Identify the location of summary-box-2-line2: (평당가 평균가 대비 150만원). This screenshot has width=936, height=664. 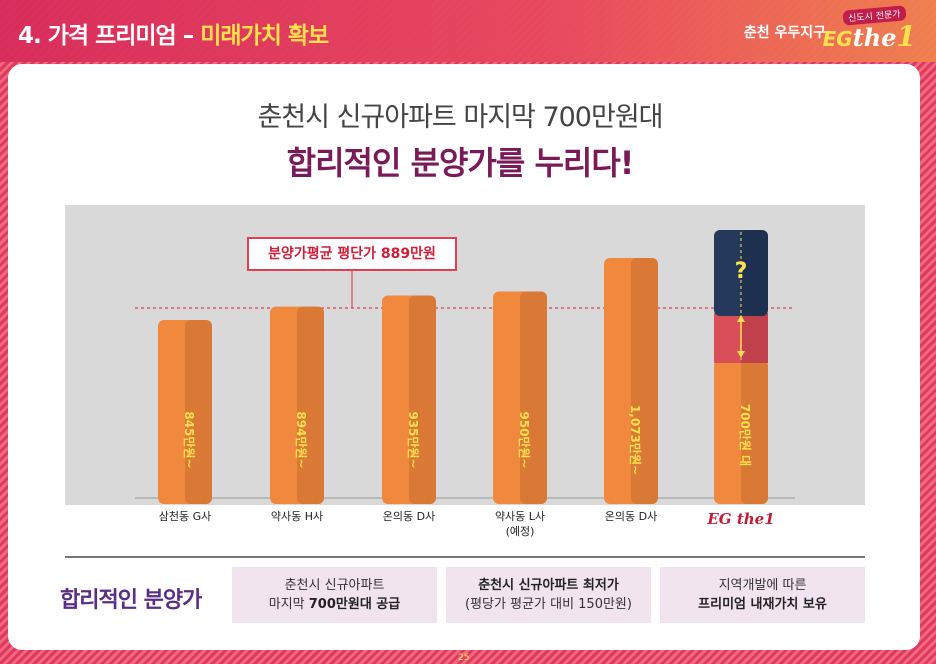
(548, 604).